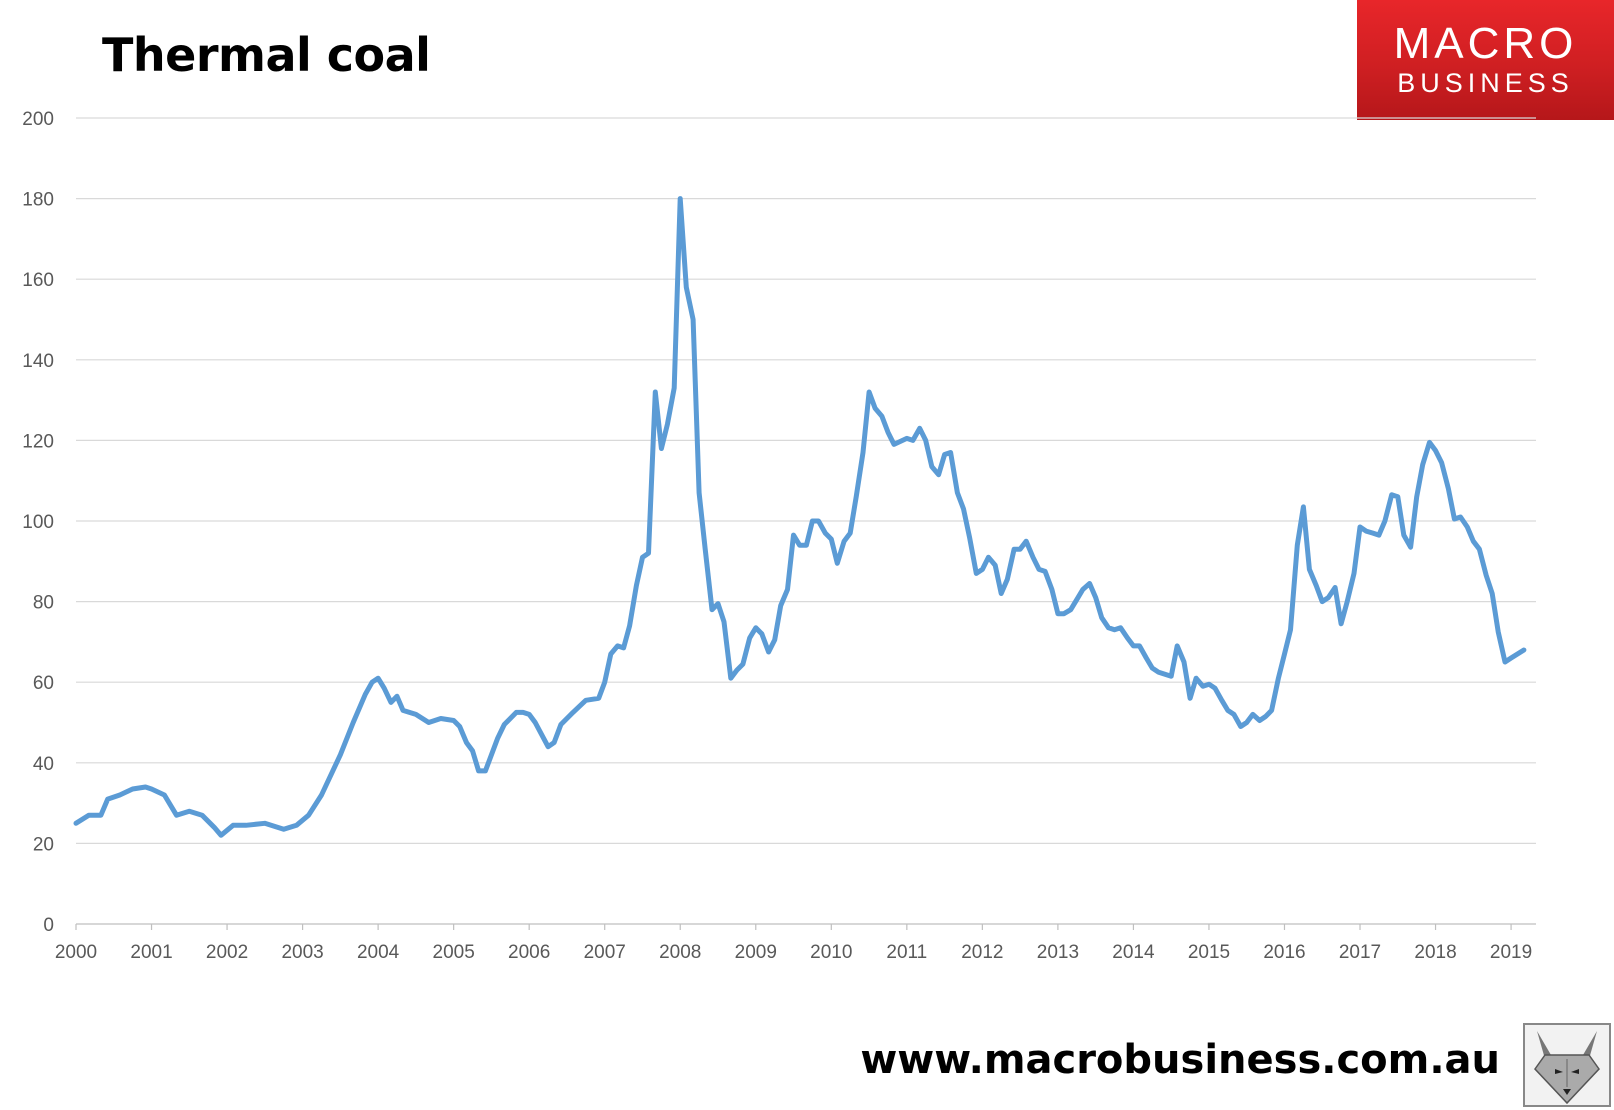 This screenshot has height=1110, width=1614. I want to click on y-tick-label: 60, so click(43, 683).